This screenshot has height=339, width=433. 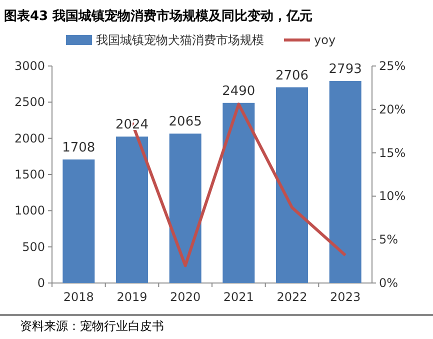 I want to click on y-tick-label: 2000, so click(x=29, y=138).